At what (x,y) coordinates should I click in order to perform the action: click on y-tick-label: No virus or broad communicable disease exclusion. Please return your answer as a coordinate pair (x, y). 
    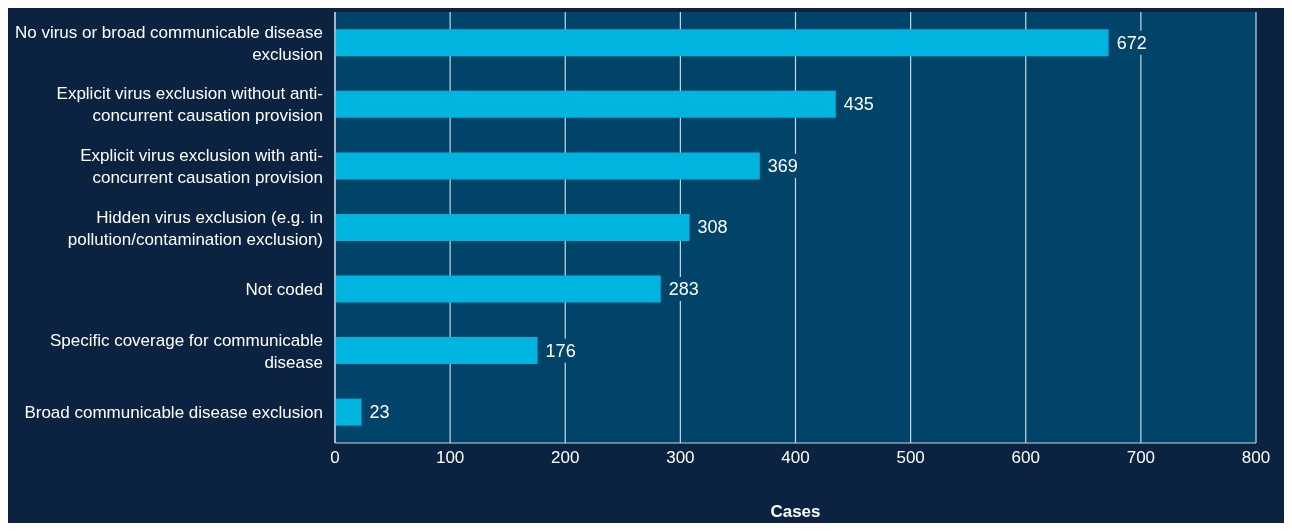
    Looking at the image, I should click on (168, 43).